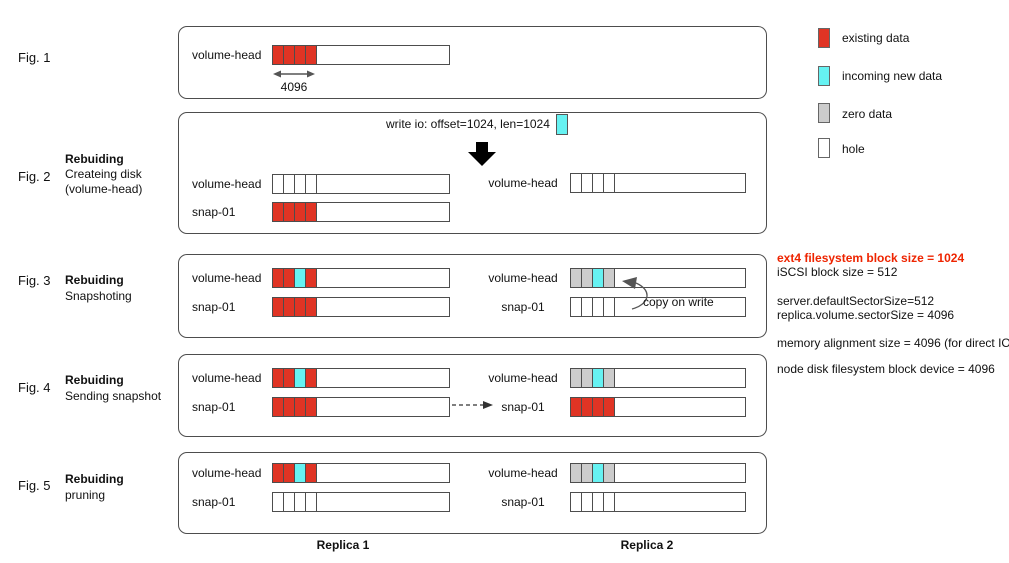  I want to click on fig4-box, so click(472, 395).